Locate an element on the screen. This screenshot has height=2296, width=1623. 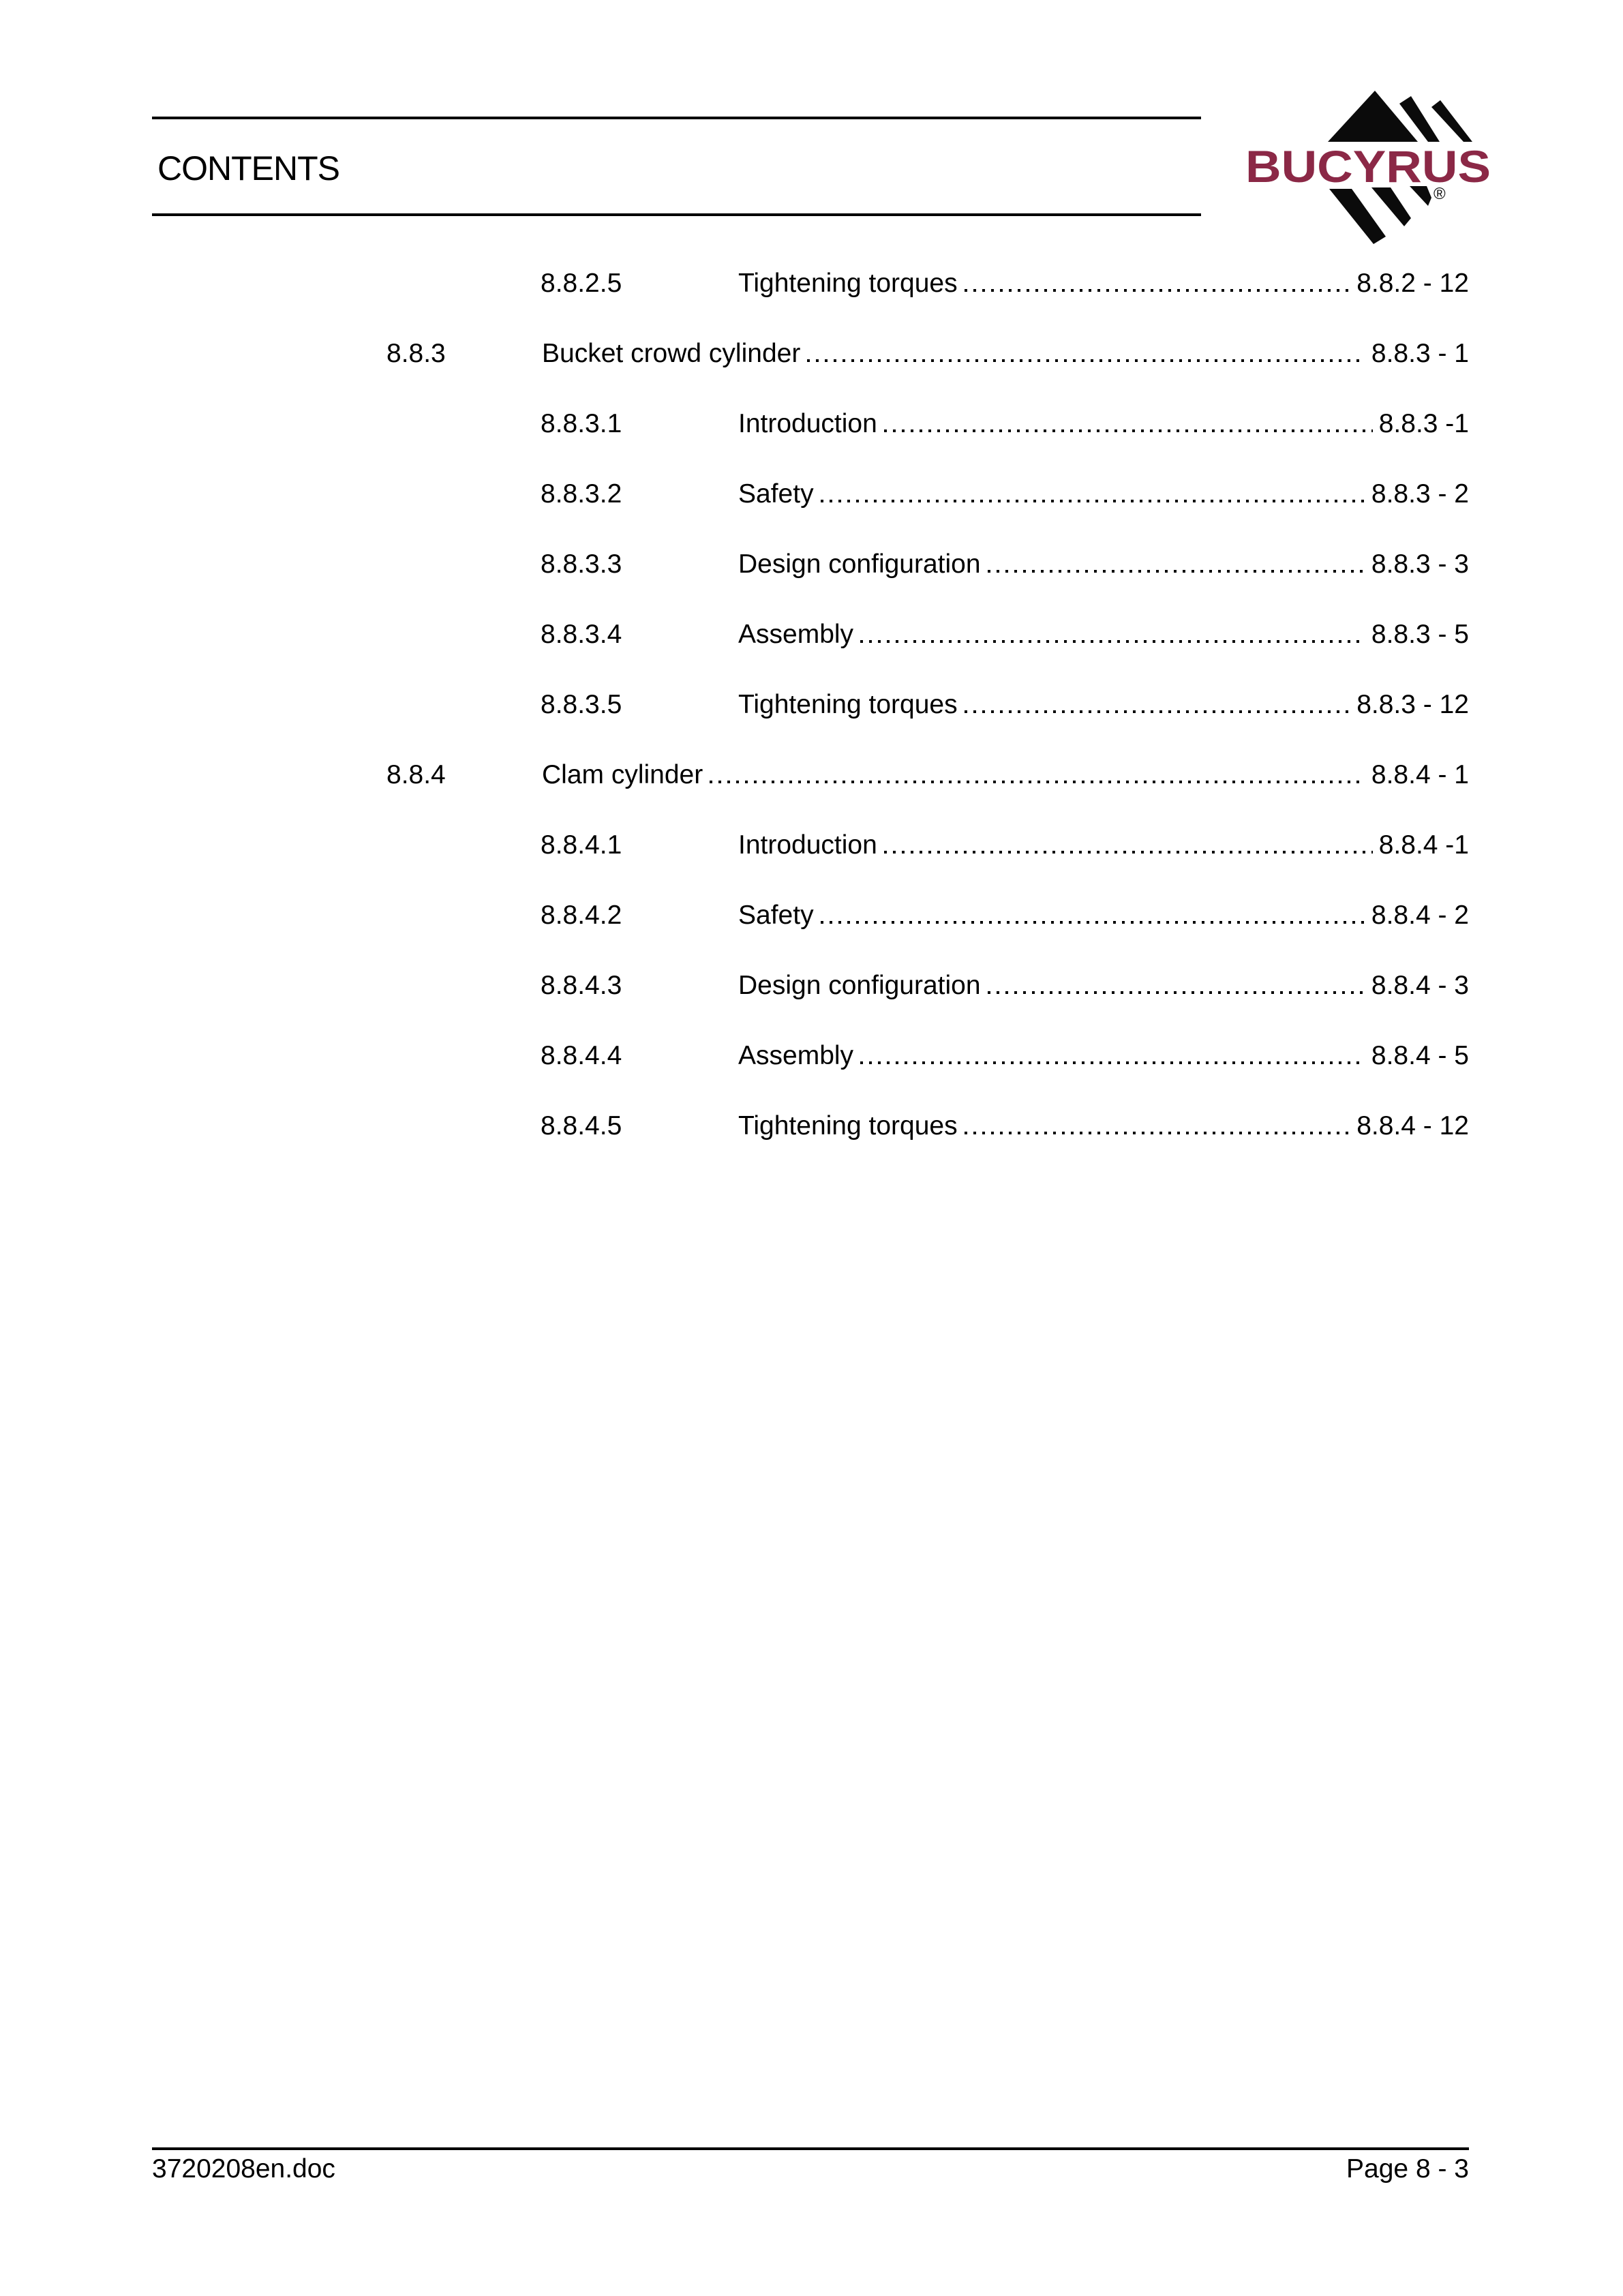
toc-entry-page: 8.8.2 - 12 is located at coordinates (1412, 283).